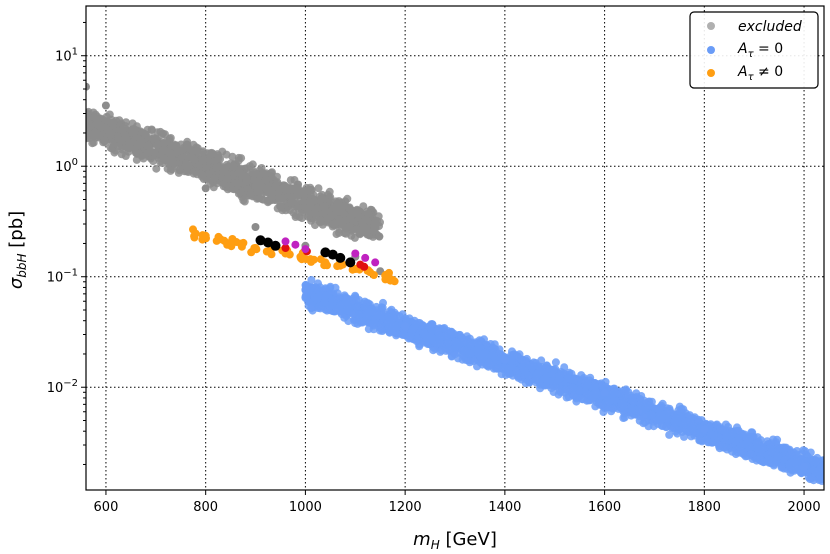  Describe the element at coordinates (804, 507) in the screenshot. I see `x-tick-label: 2000` at that location.